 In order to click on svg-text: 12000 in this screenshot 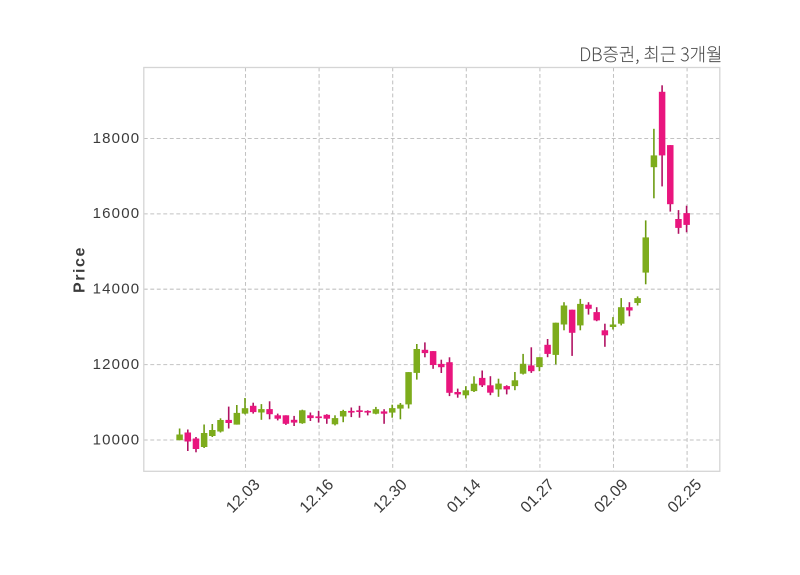, I will do `click(116, 364)`.